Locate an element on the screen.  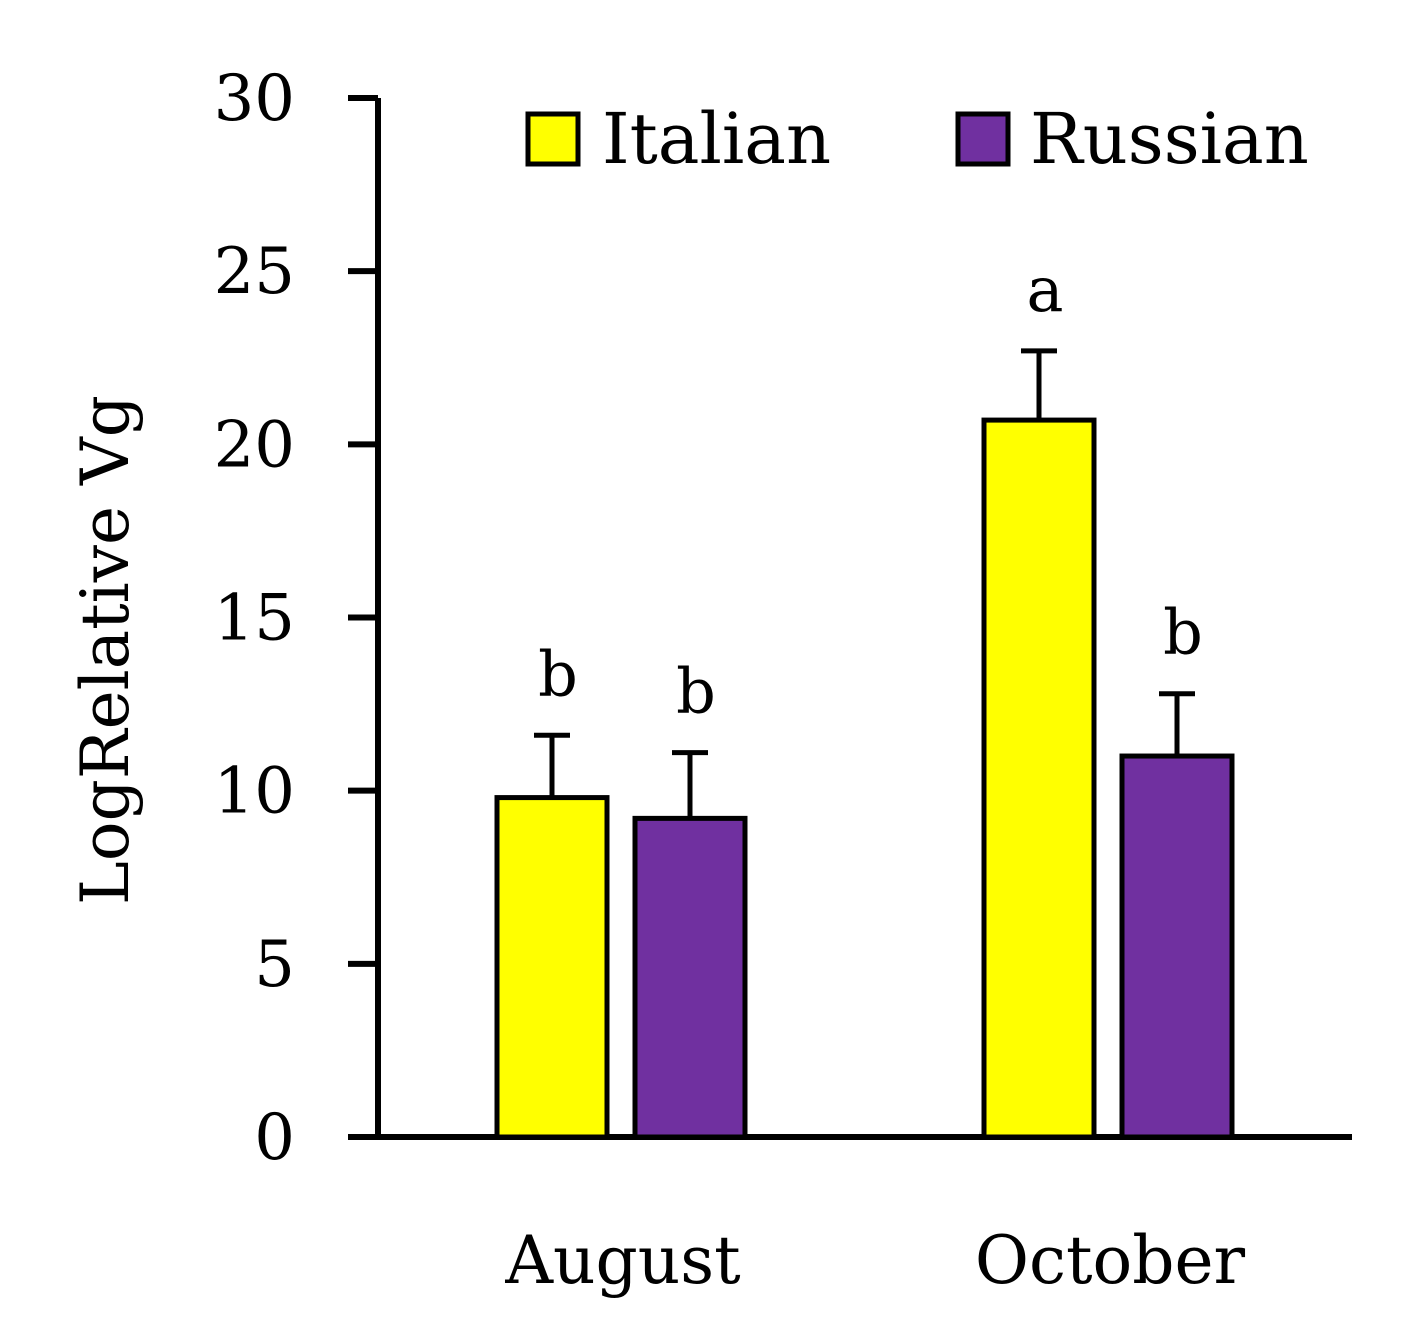
significance-label: a is located at coordinates (1045, 289).